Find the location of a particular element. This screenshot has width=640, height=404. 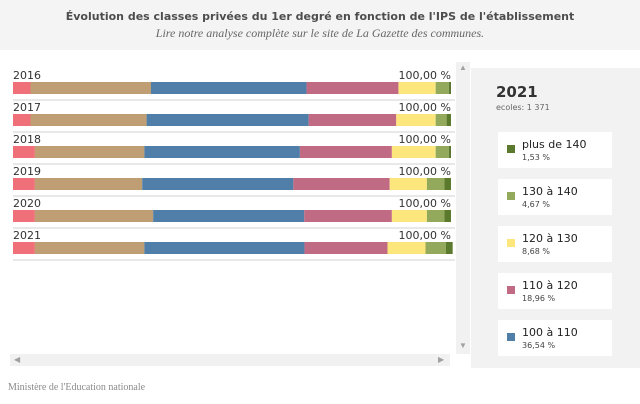

legend-item: 120 à 130 8,68 % is located at coordinates (555, 244).